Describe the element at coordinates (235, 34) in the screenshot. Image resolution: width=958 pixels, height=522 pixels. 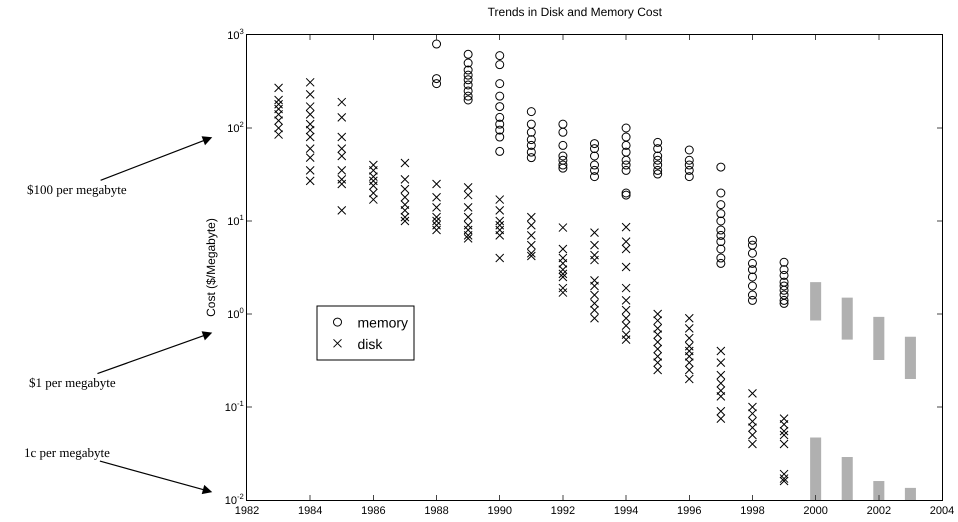
I see `y-tick-label: 10$^{3}$` at that location.